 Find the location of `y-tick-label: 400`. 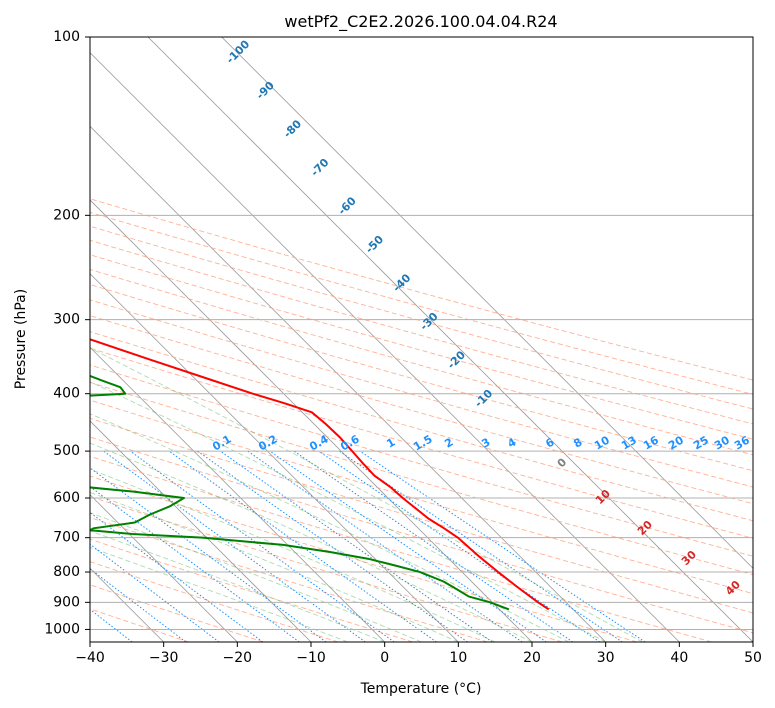

y-tick-label: 400 is located at coordinates (66, 394).